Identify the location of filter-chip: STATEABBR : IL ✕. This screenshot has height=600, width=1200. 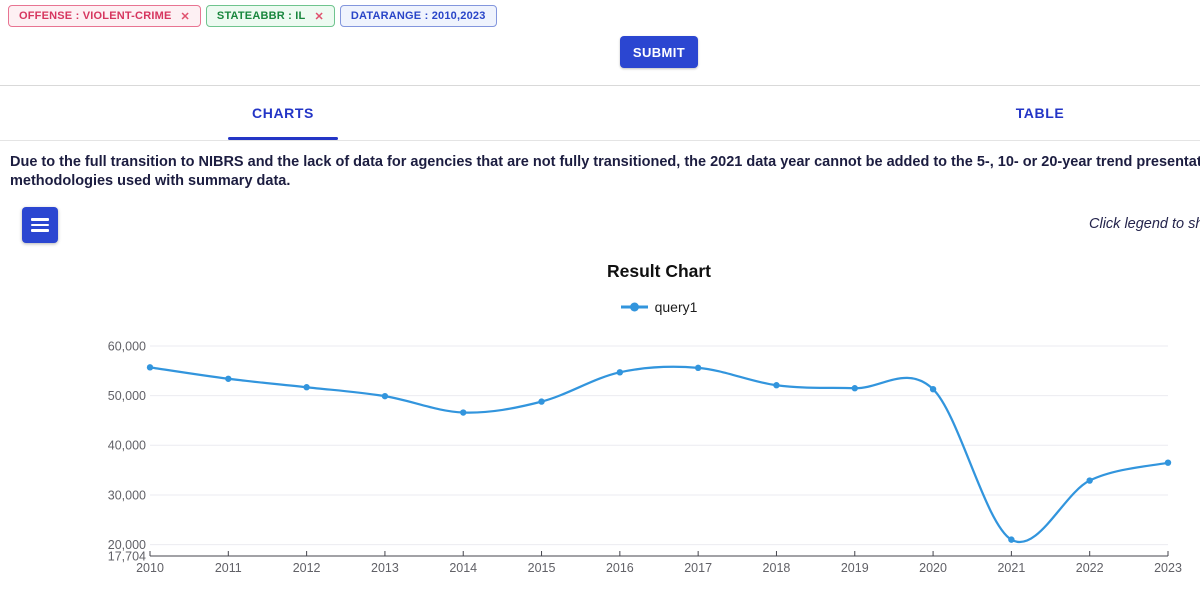
(270, 16).